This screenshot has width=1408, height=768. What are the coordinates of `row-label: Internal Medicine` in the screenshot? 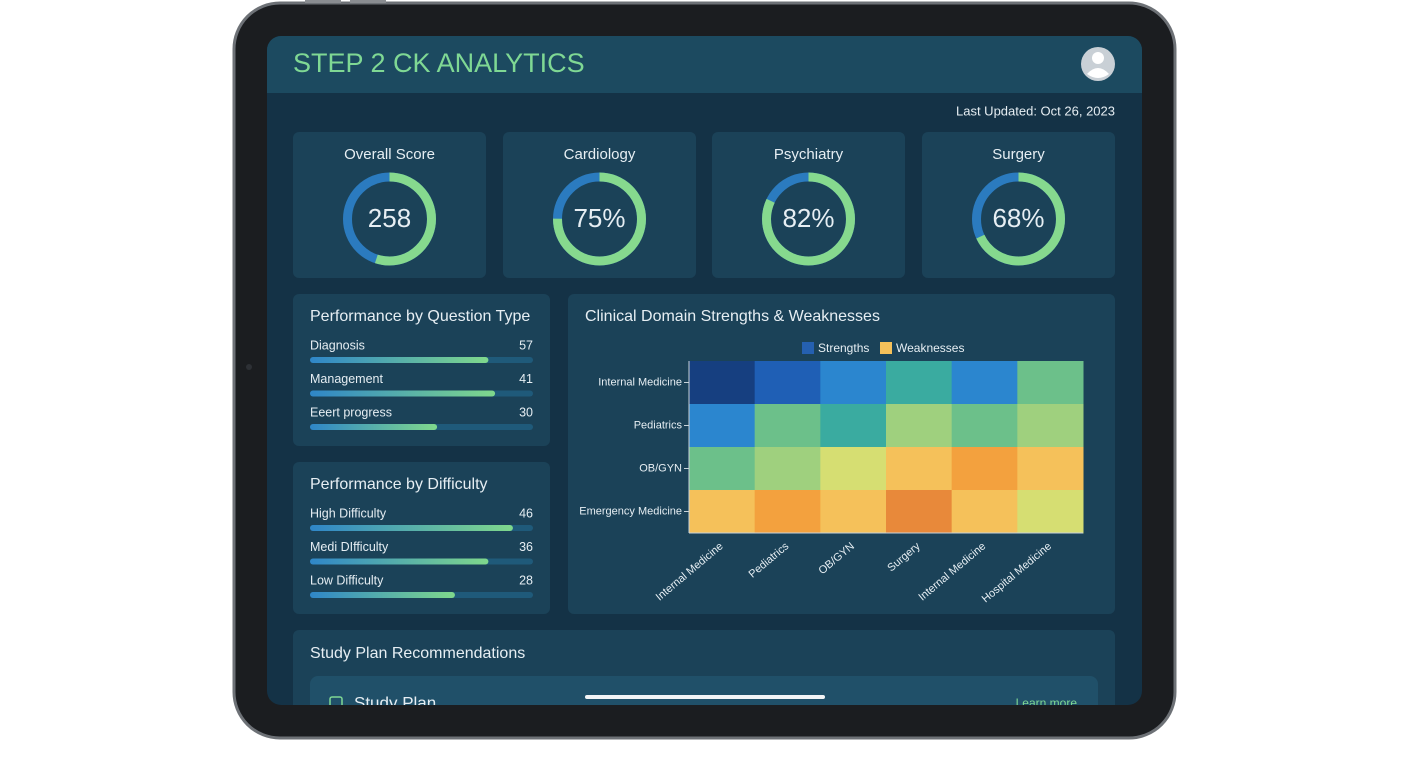 It's located at (640, 382).